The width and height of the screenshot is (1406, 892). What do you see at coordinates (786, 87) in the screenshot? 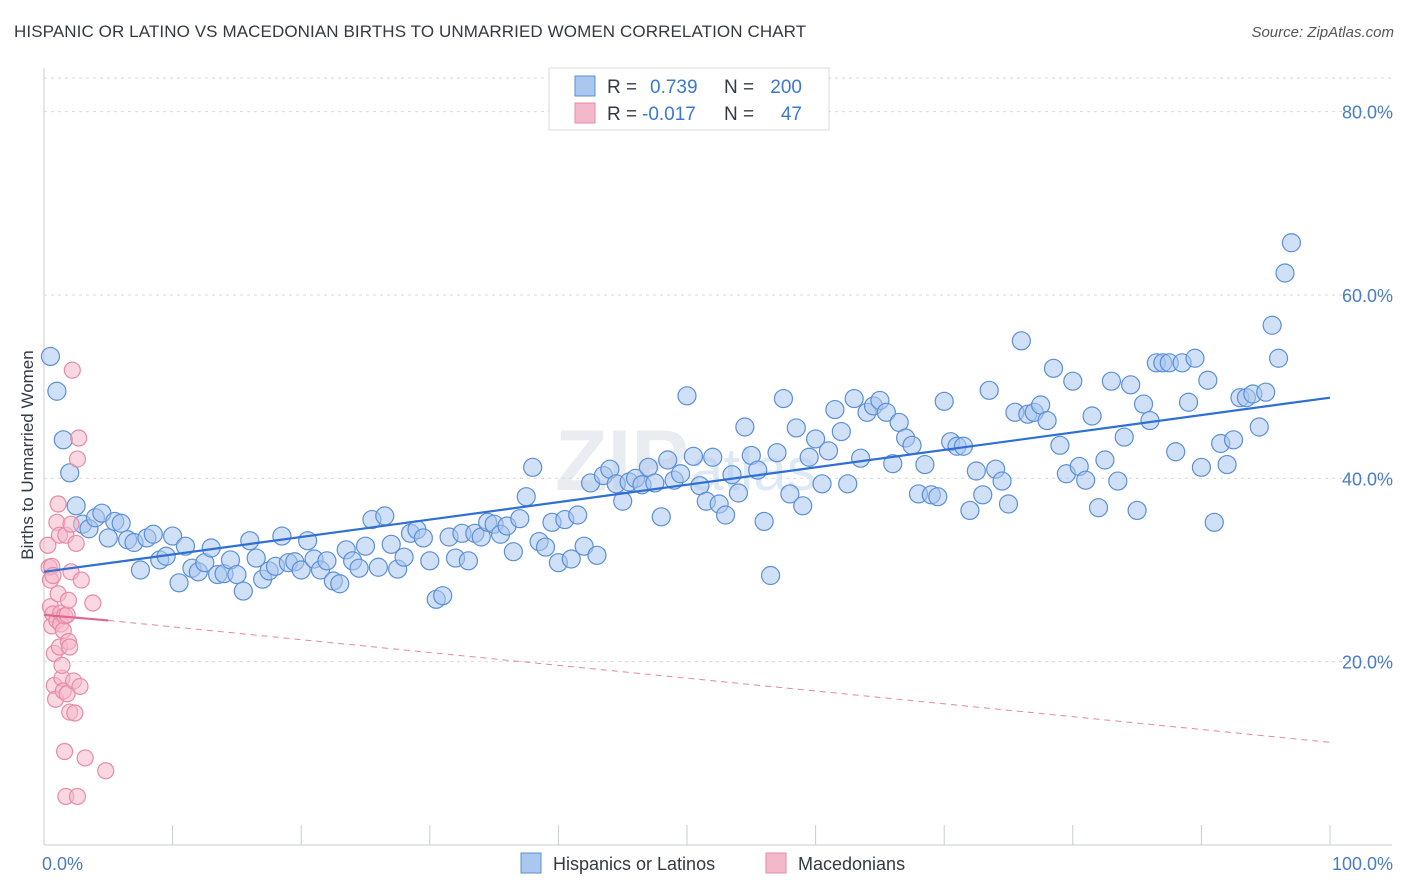
I see `legend-n-value-blue: 200` at bounding box center [786, 87].